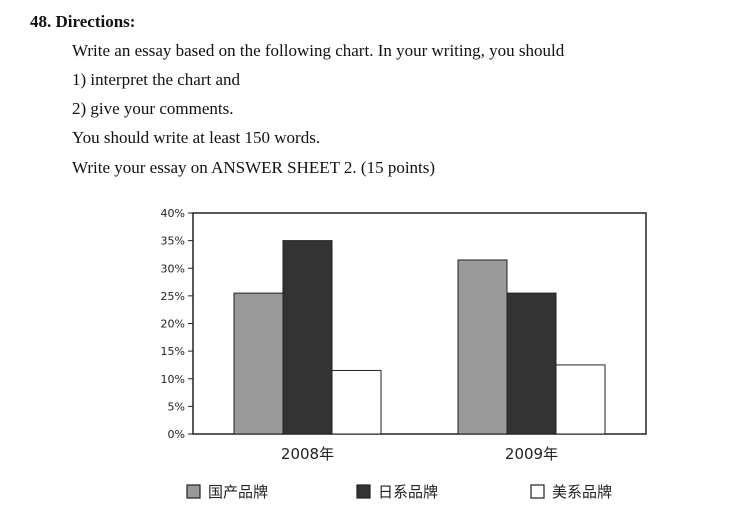  I want to click on legend-label: 美系品牌, so click(582, 492).